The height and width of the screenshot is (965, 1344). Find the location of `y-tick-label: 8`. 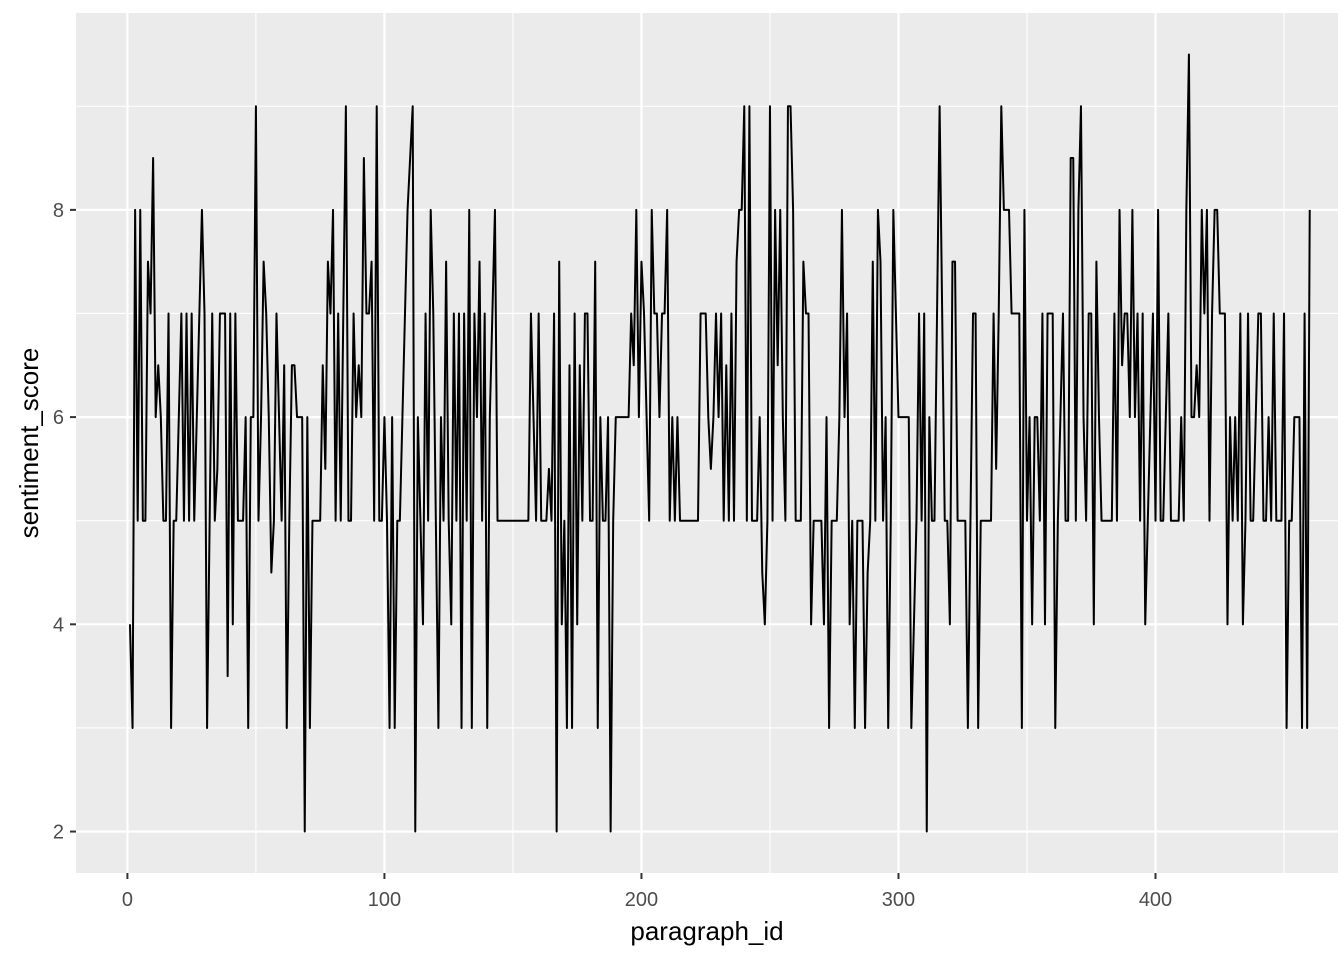

y-tick-label: 8 is located at coordinates (58, 211).